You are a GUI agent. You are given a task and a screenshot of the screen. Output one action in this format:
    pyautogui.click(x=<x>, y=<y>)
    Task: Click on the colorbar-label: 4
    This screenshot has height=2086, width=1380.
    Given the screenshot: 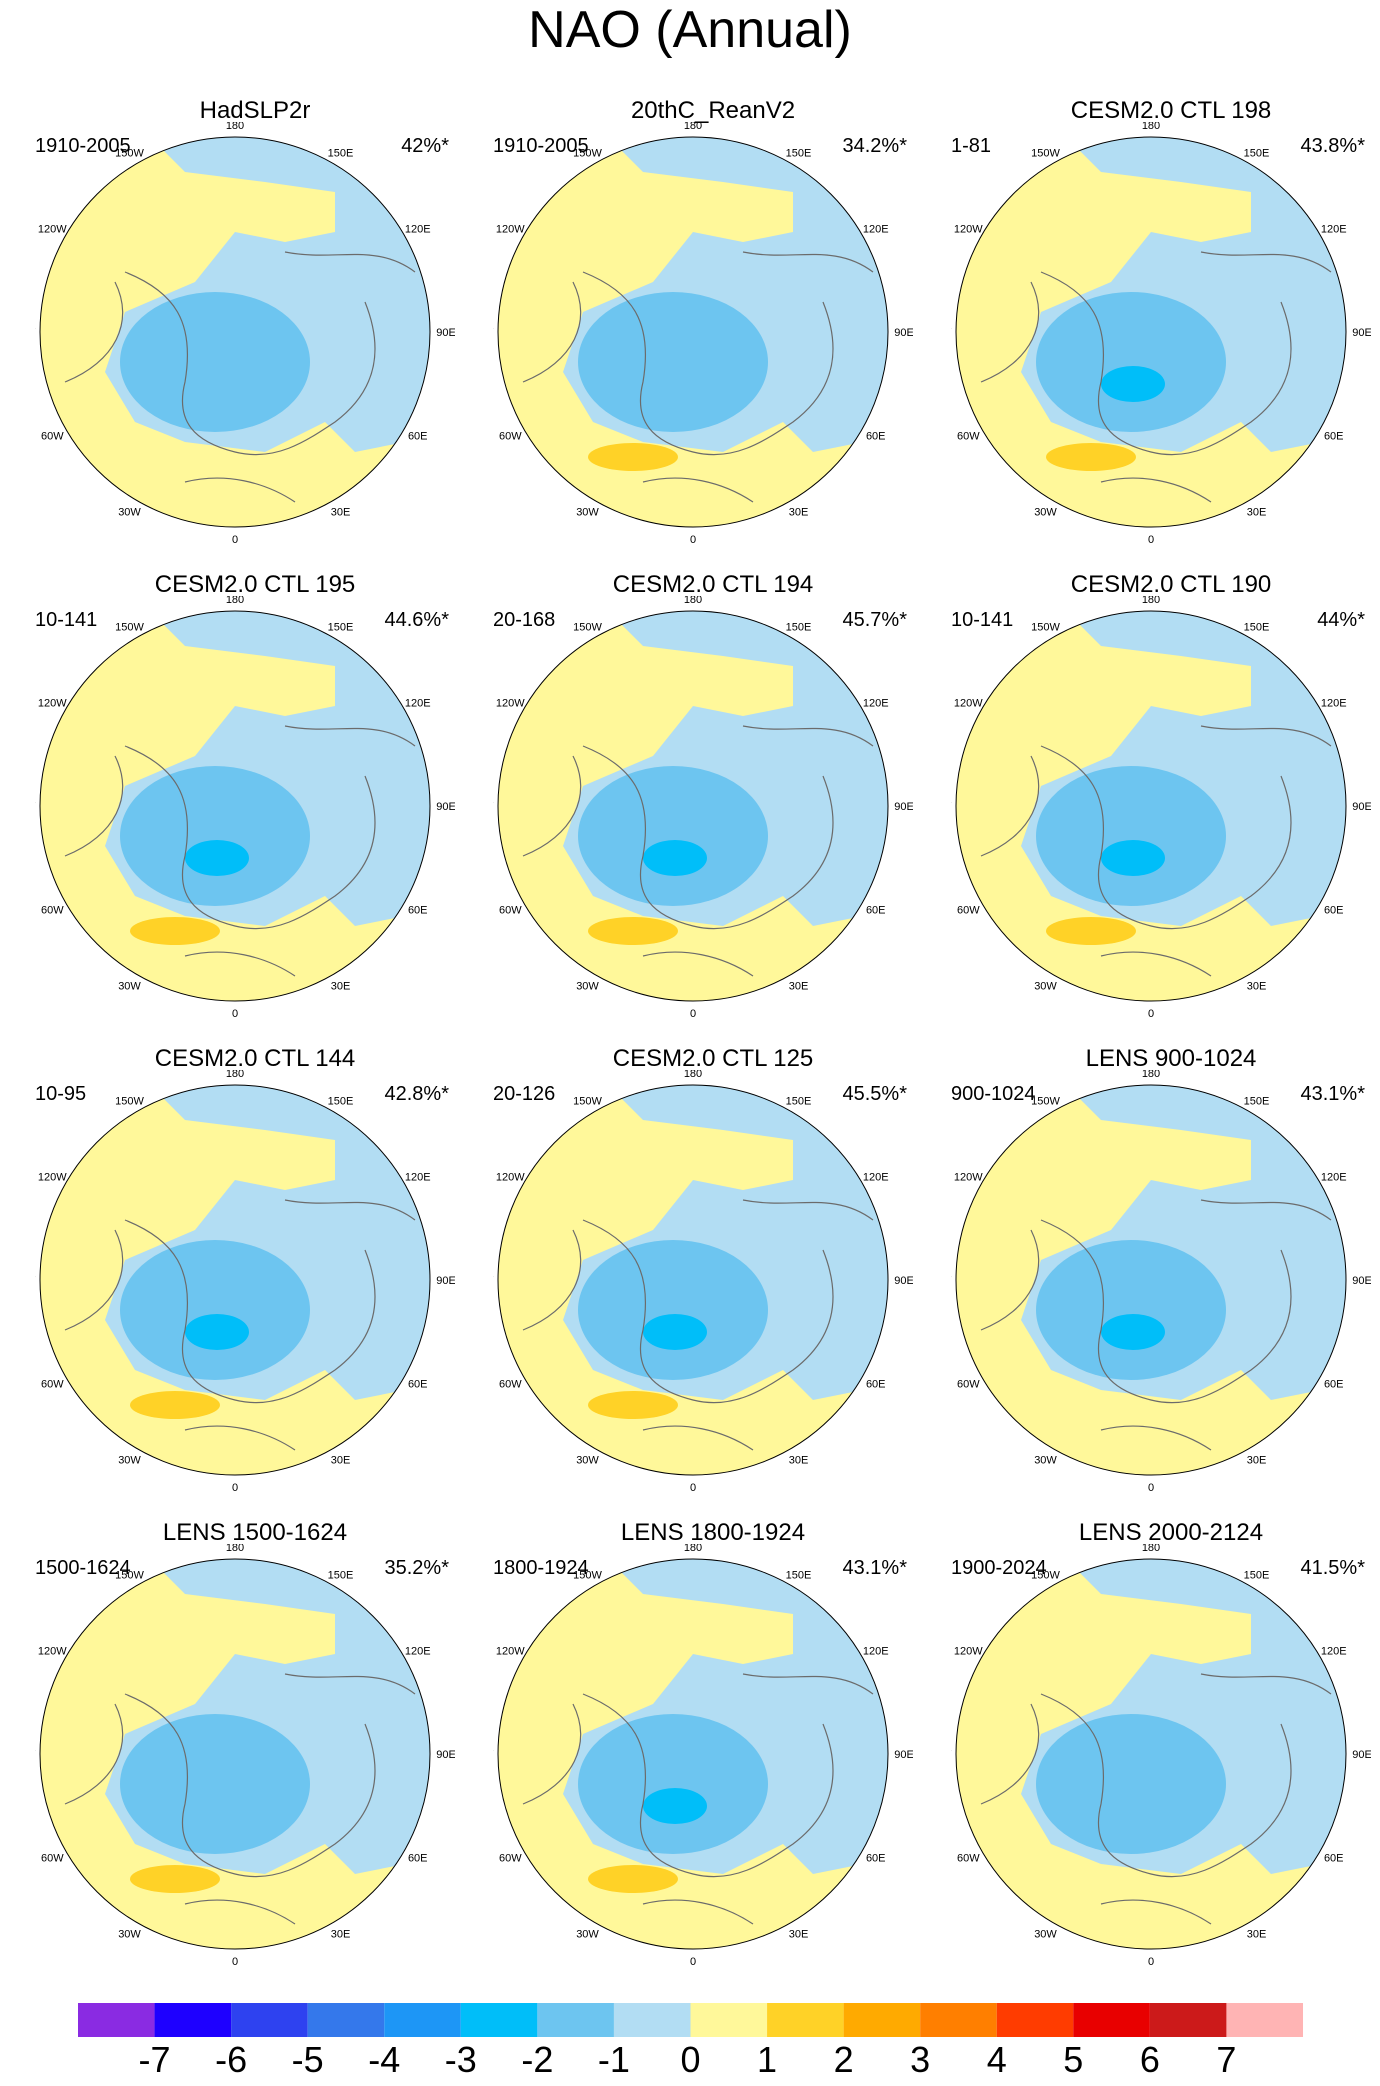 What is the action you would take?
    pyautogui.click(x=996, y=2059)
    